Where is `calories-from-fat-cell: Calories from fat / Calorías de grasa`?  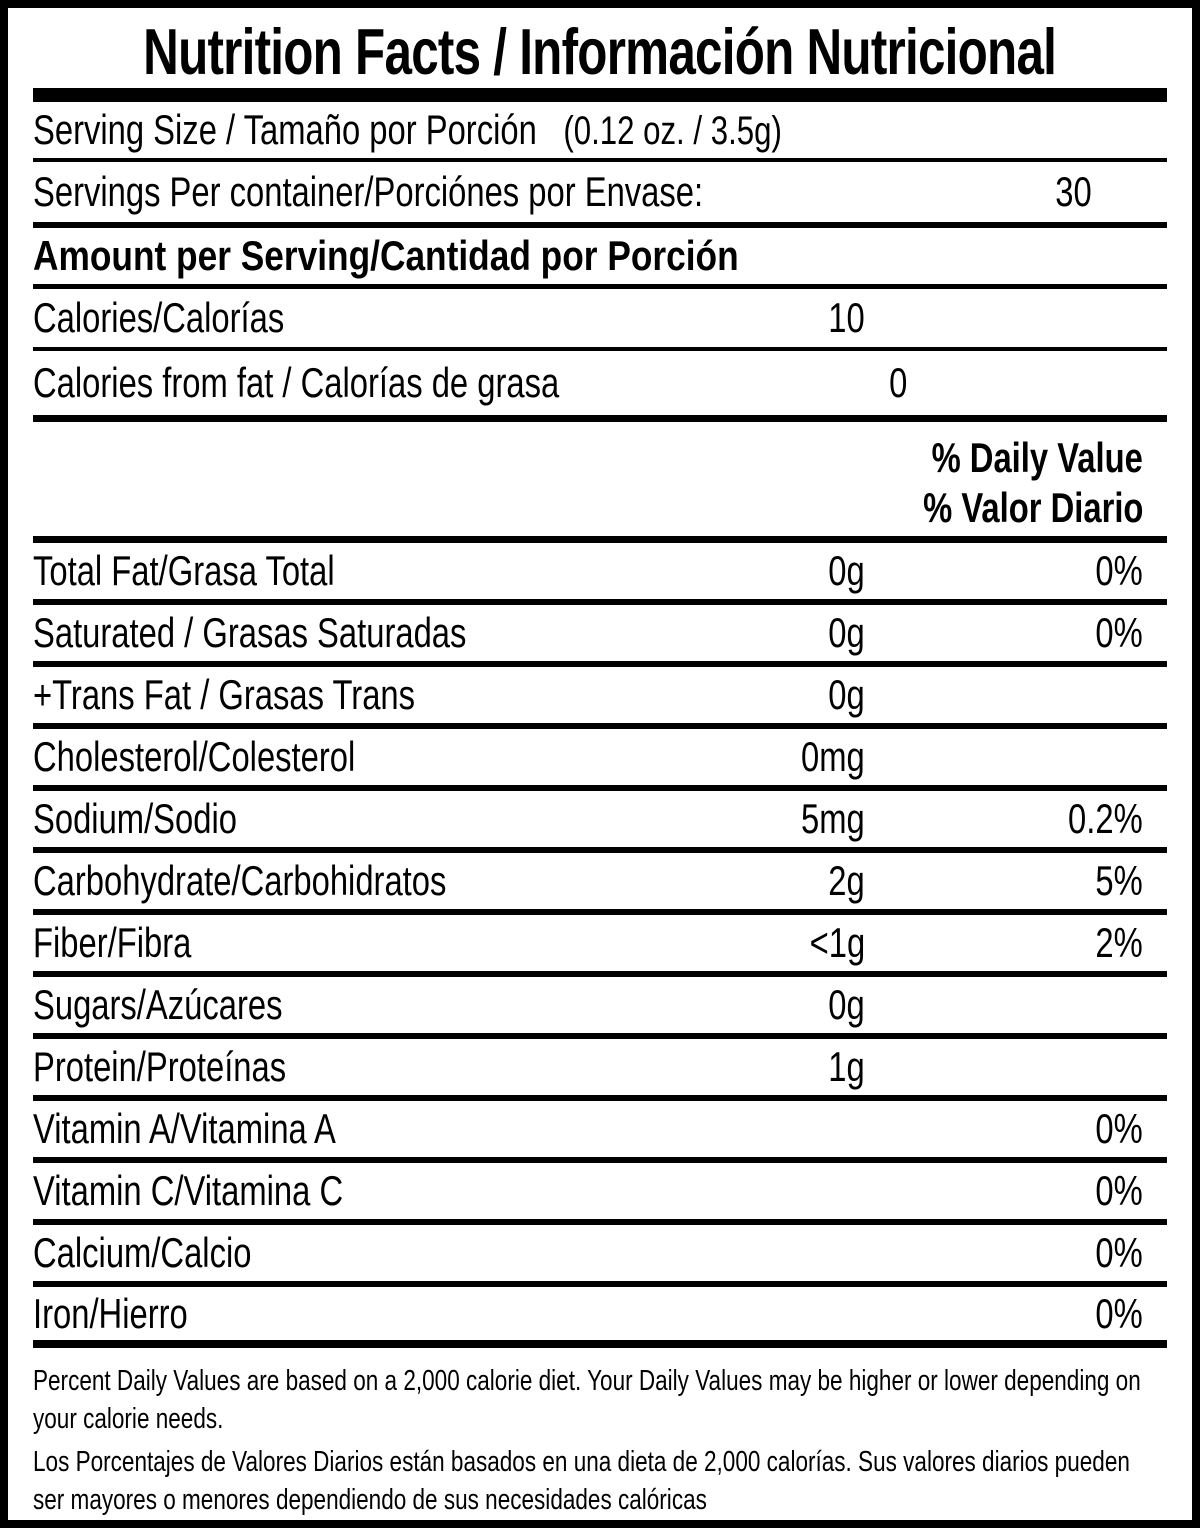 calories-from-fat-cell: Calories from fat / Calorías de grasa is located at coordinates (370, 383).